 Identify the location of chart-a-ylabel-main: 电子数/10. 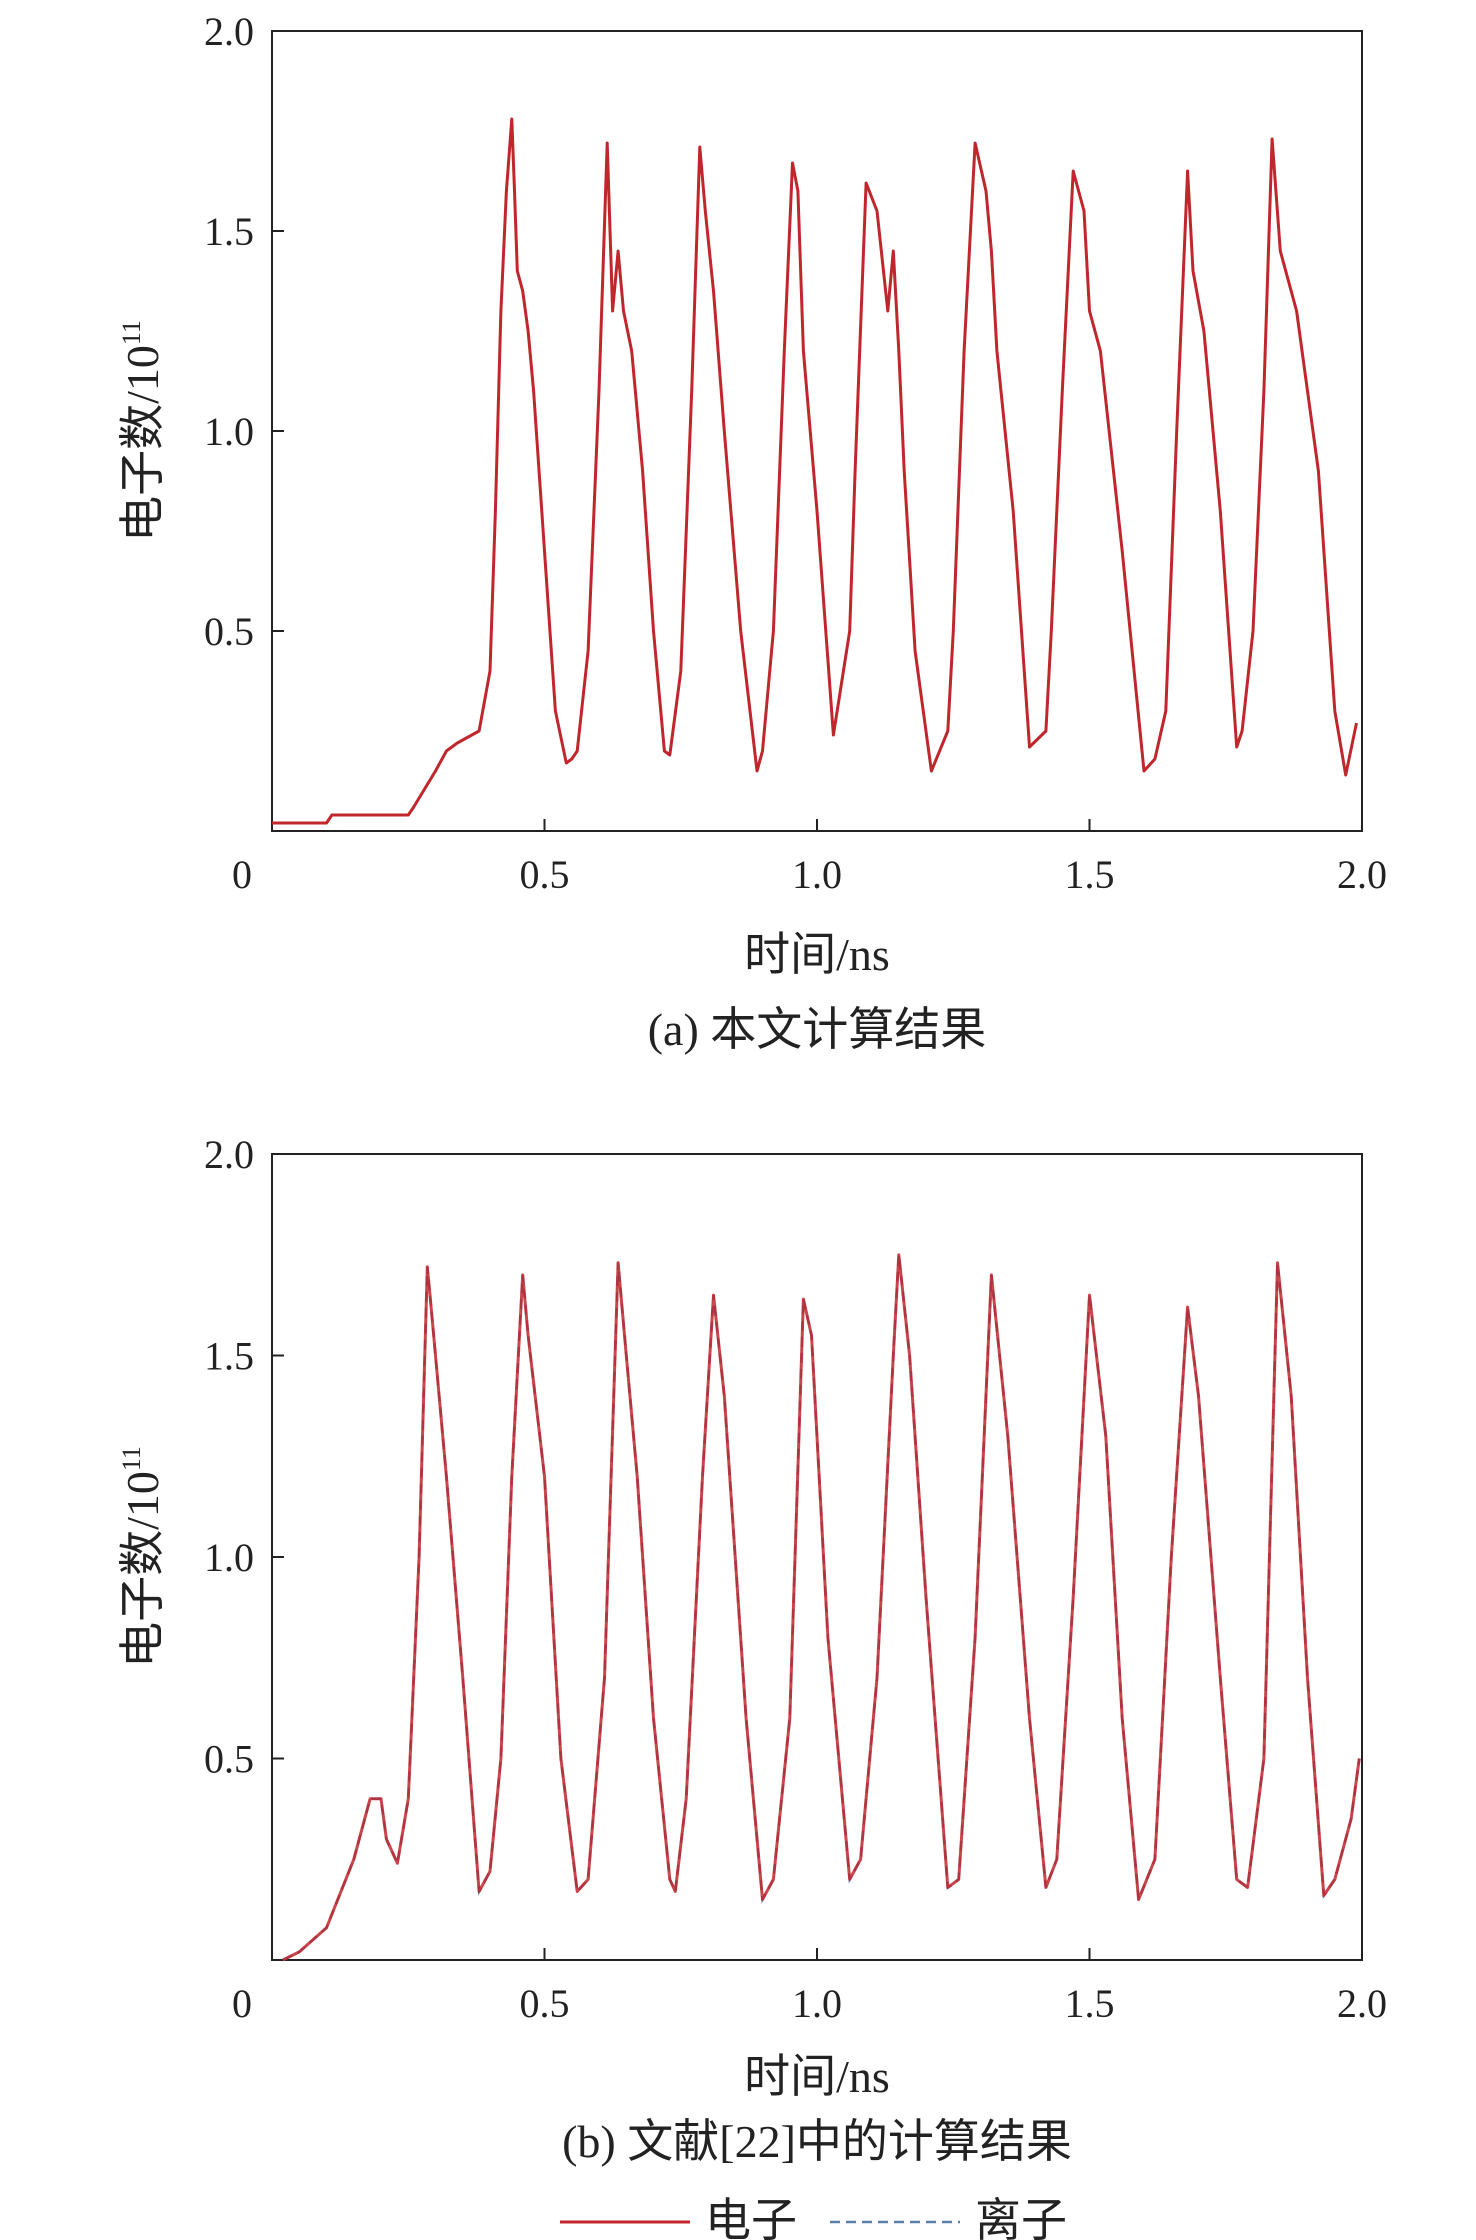
(142, 443).